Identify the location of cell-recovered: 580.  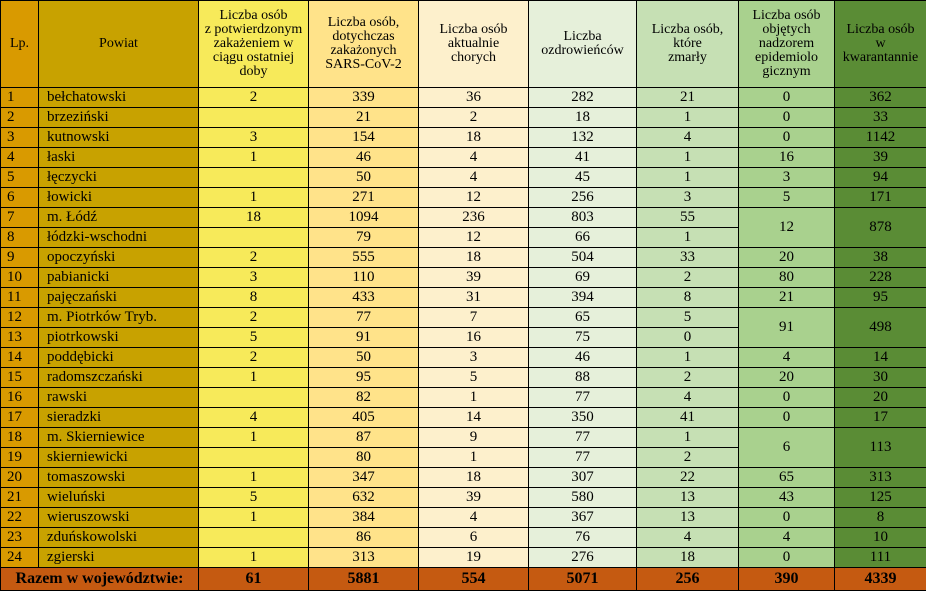
(582, 497).